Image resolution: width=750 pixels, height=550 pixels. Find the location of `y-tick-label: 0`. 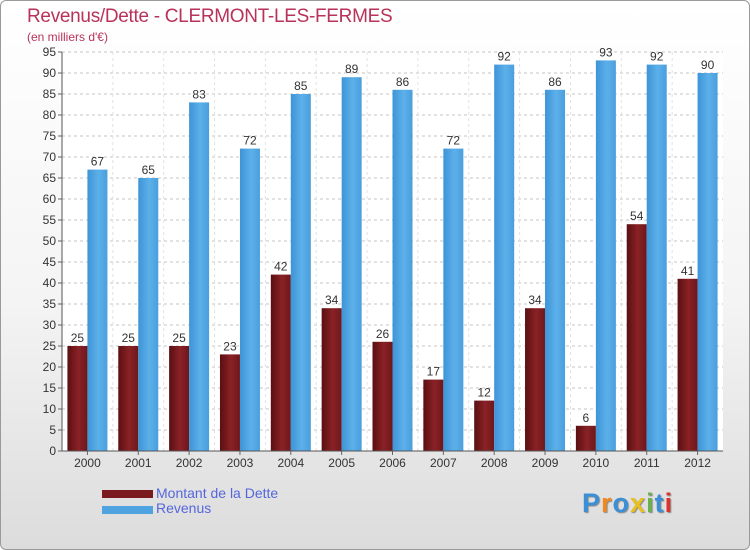

y-tick-label: 0 is located at coordinates (52, 451).